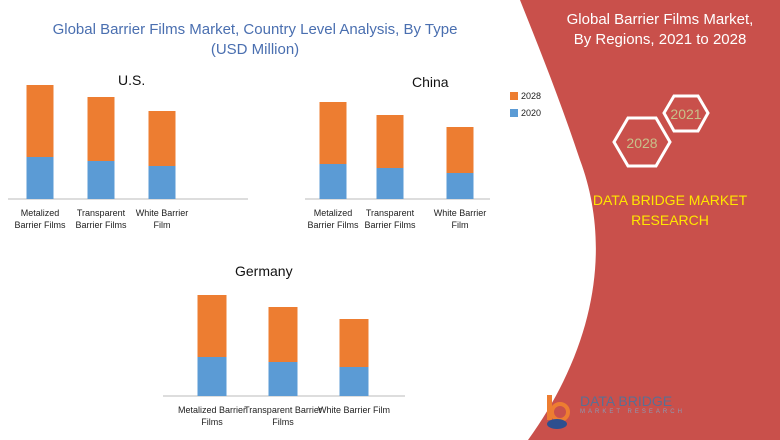  What do you see at coordinates (132, 80) in the screenshot?
I see `chart-title-us: U.S.` at bounding box center [132, 80].